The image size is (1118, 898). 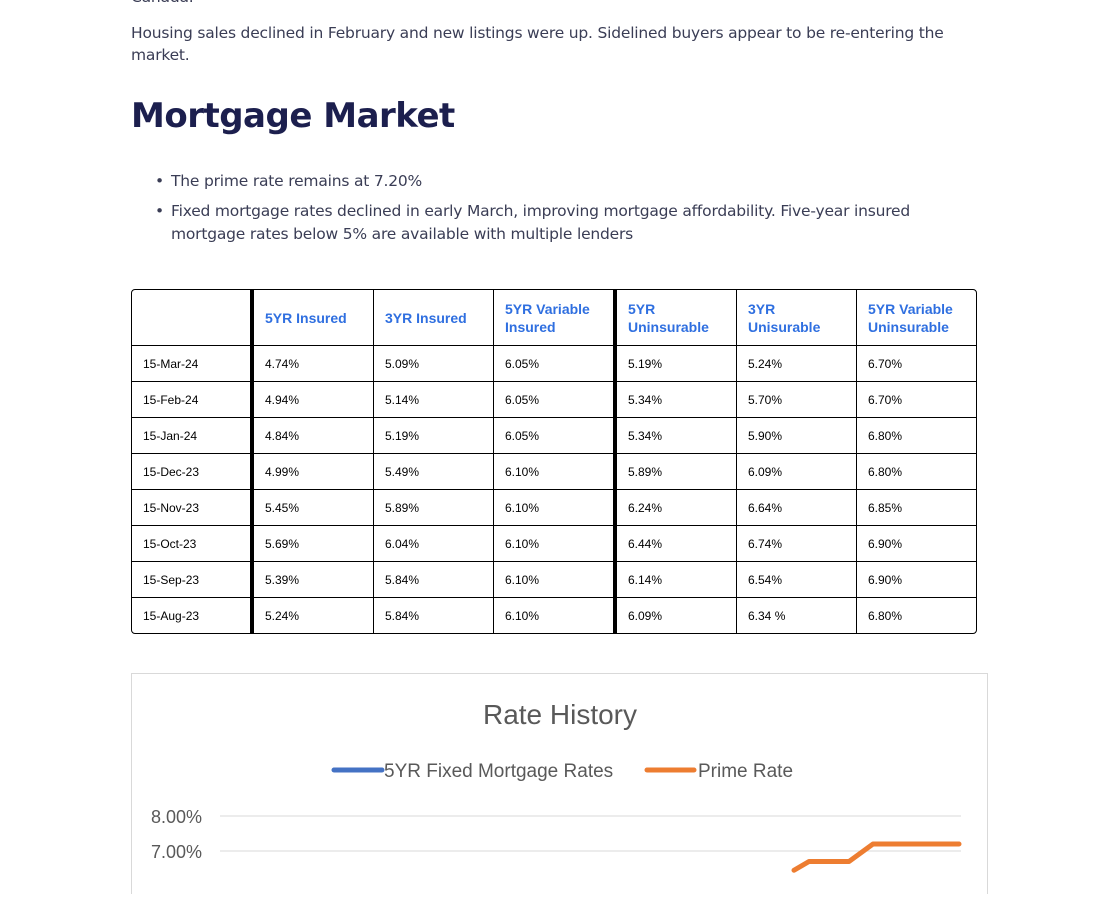 I want to click on date-cell: 15-Feb-24, so click(x=193, y=400).